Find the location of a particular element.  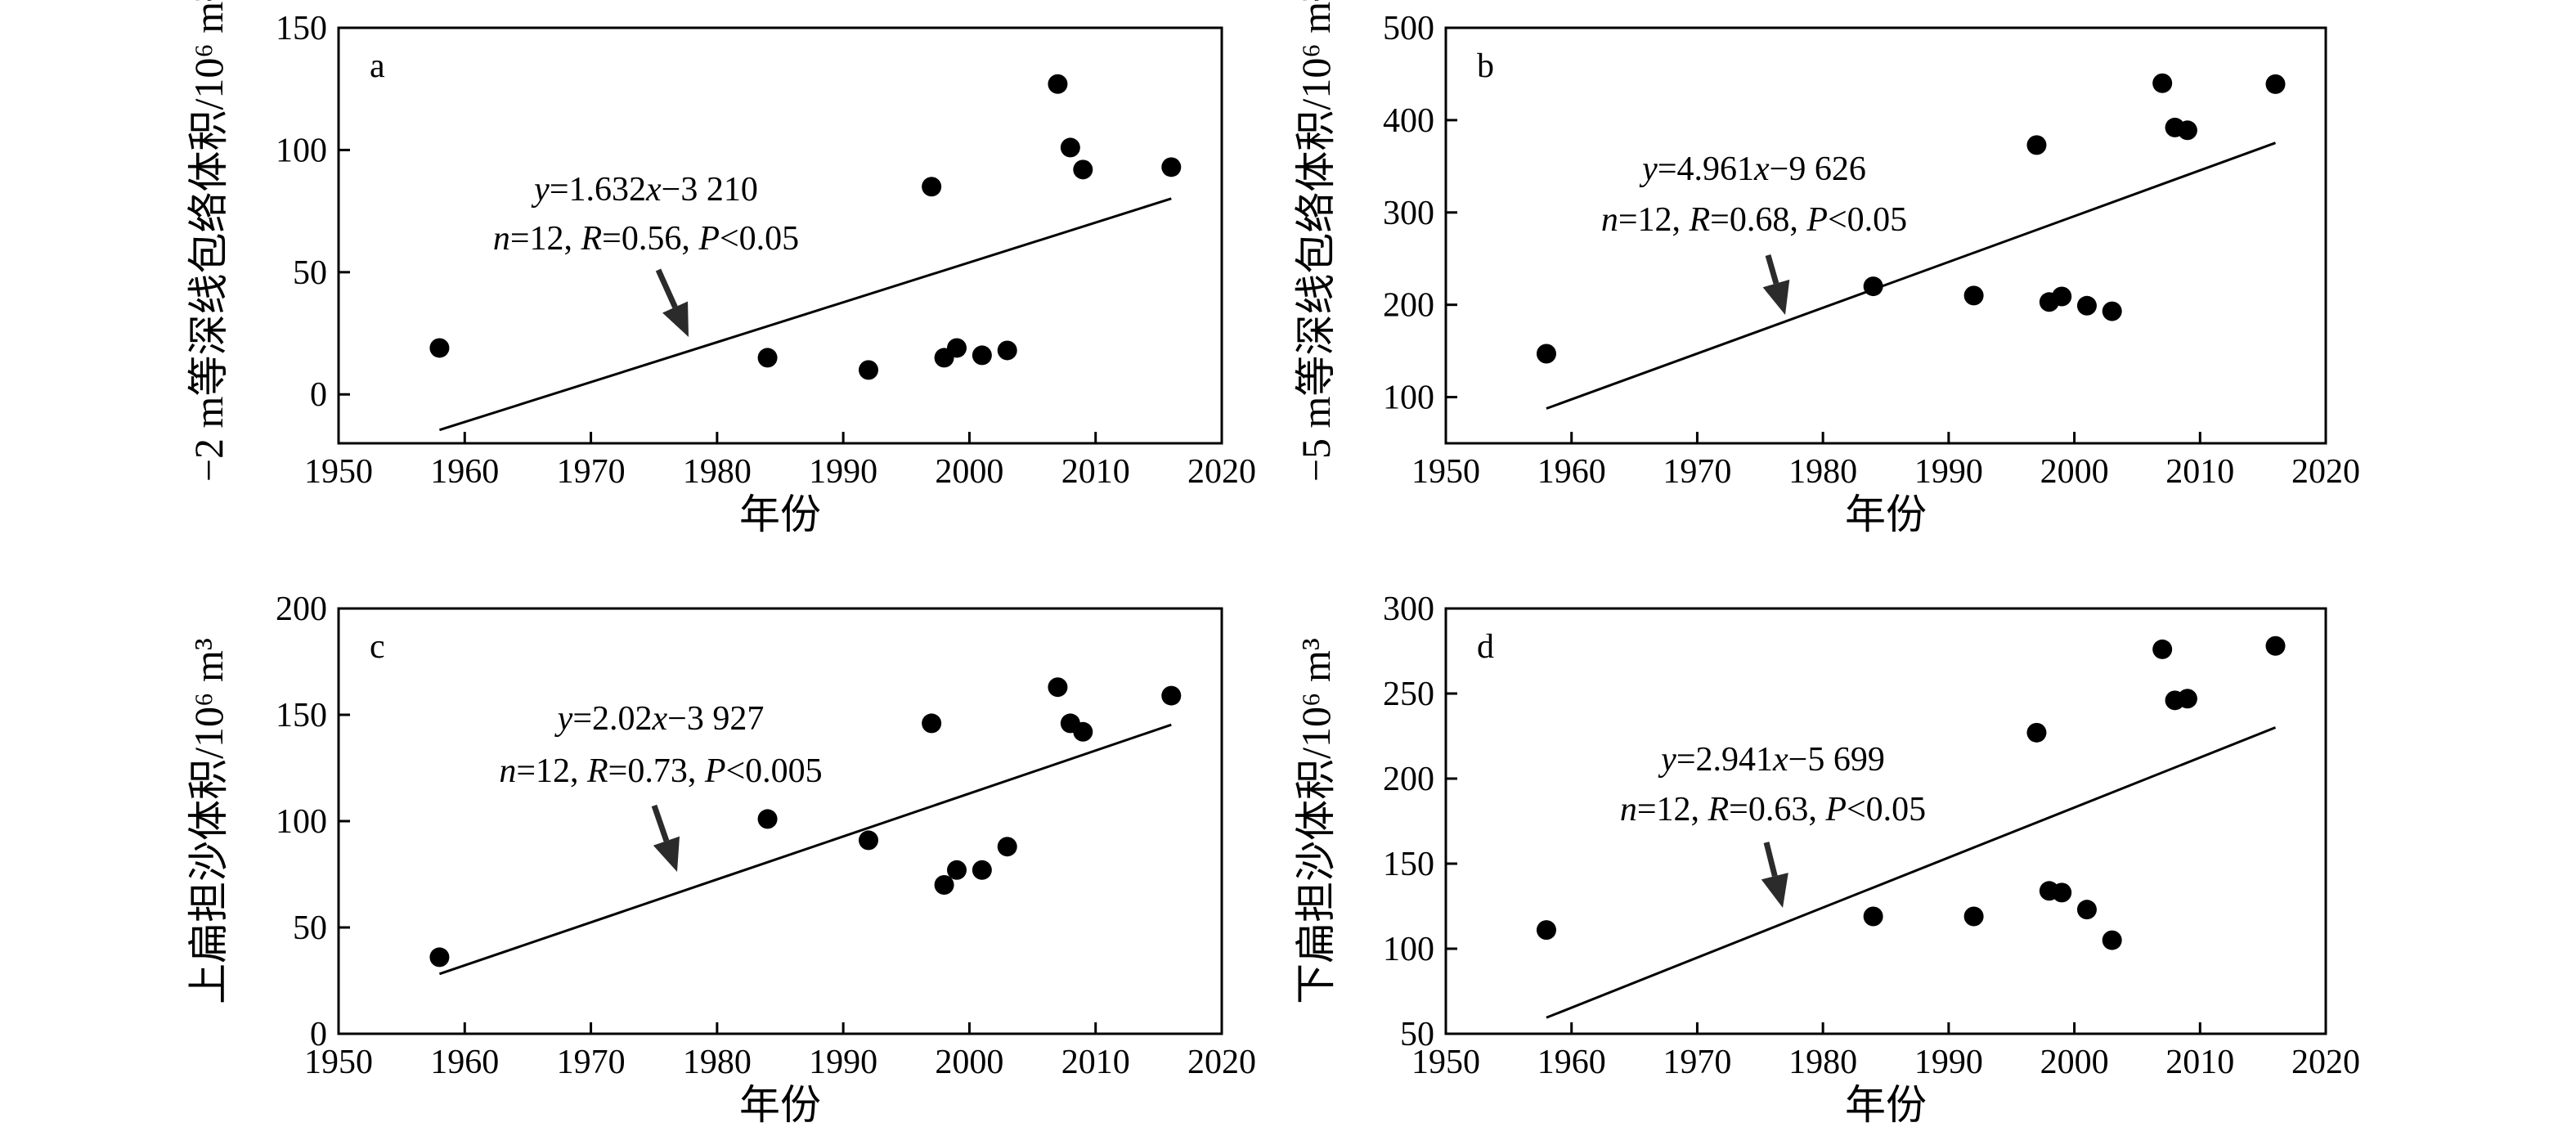

fit-equation: y=4.961x−9 626 is located at coordinates (1753, 169).